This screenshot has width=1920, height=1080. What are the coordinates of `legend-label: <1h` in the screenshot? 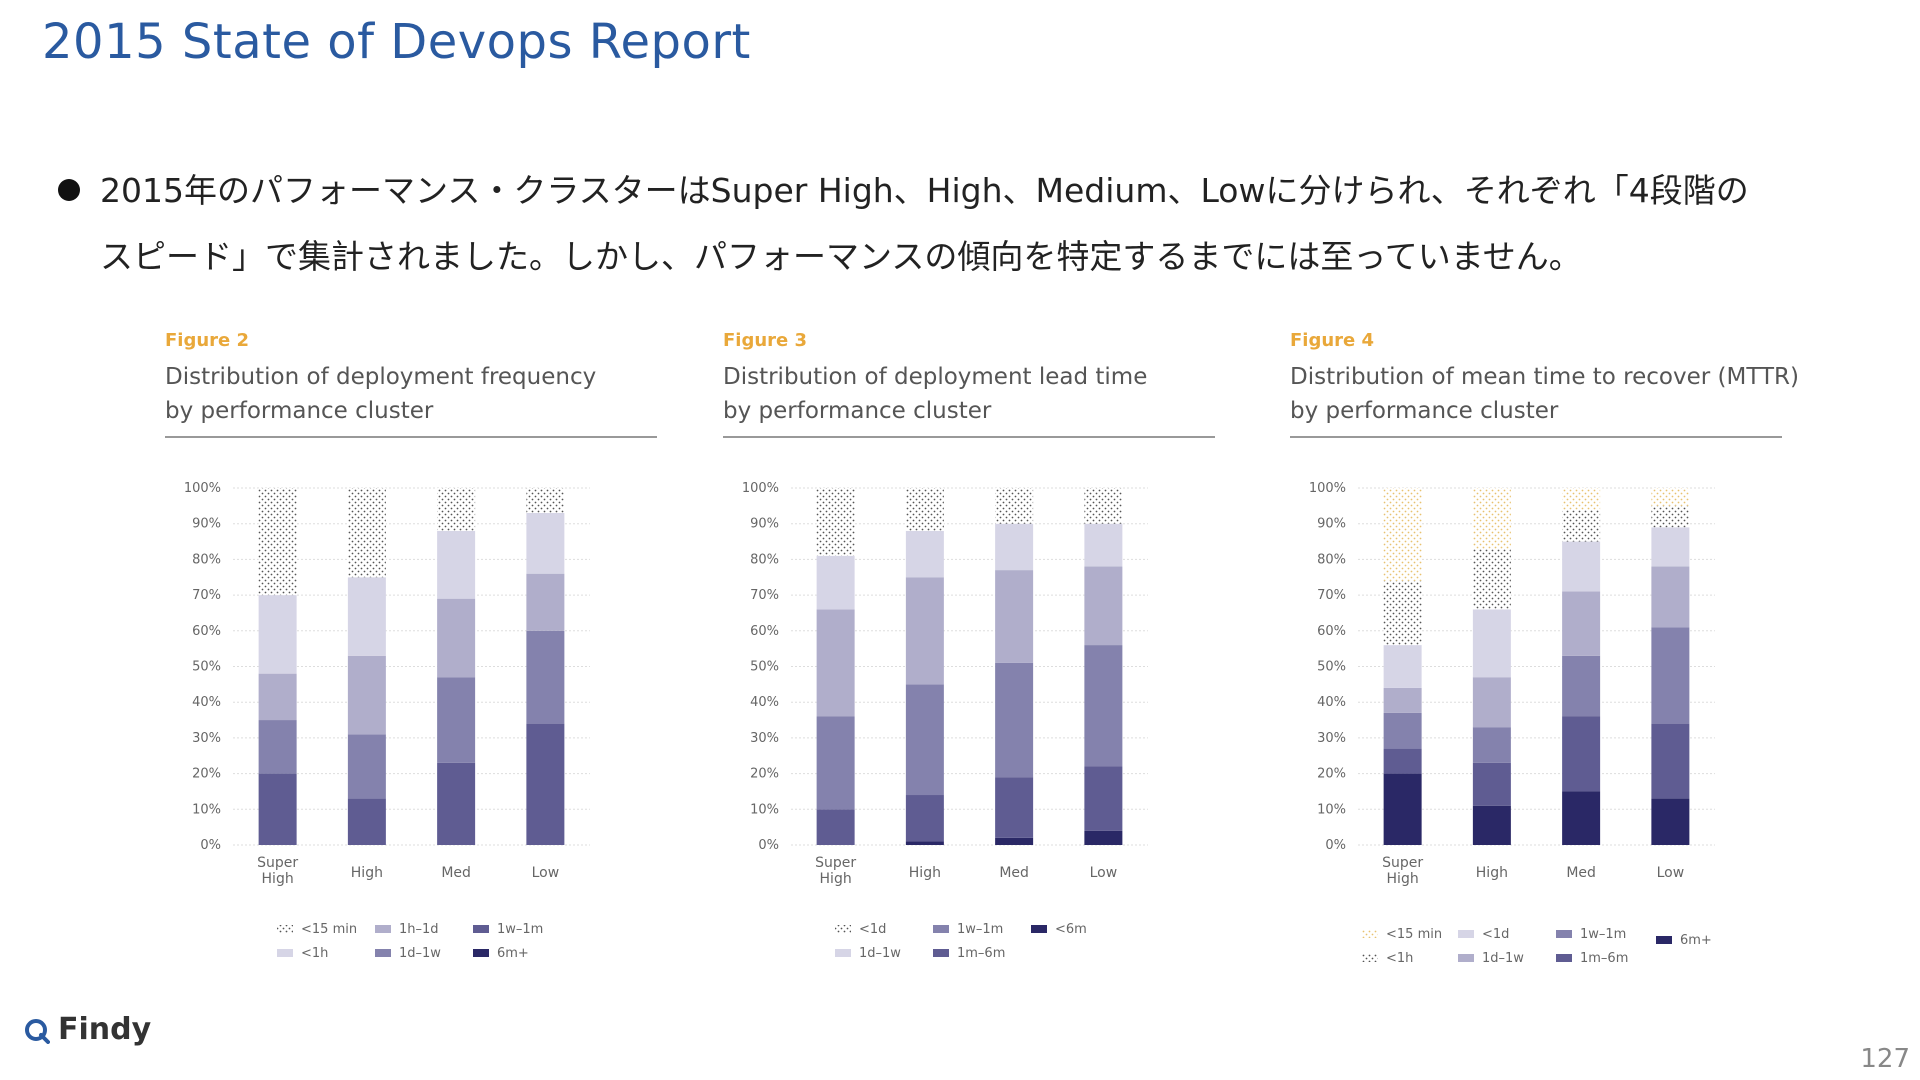 It's located at (1399, 958).